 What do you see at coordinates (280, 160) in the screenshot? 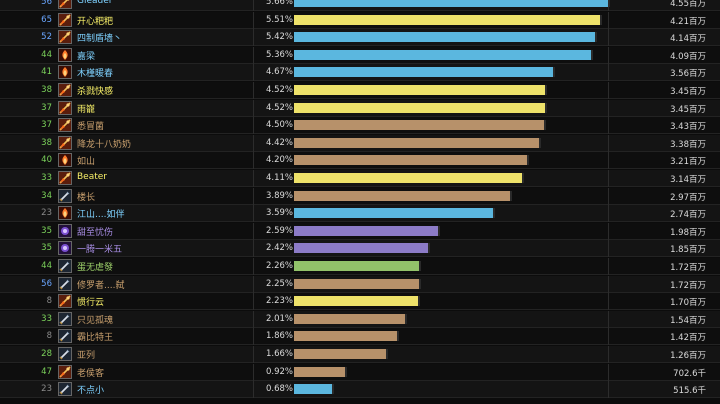
I see `damage-percent: 4.20%` at bounding box center [280, 160].